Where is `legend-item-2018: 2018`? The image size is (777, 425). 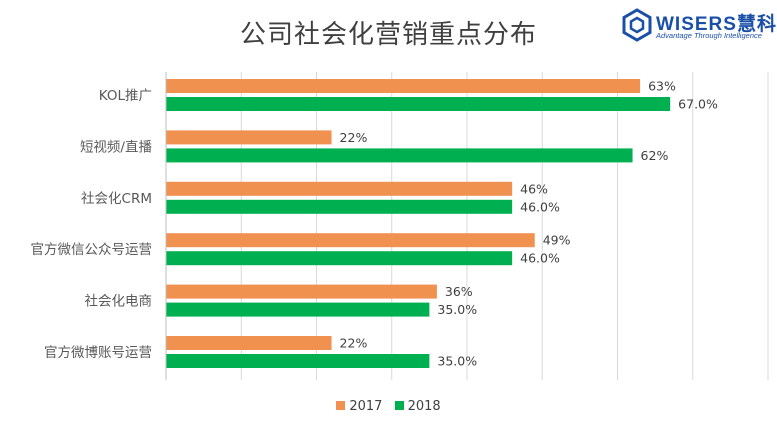
legend-item-2018: 2018 is located at coordinates (417, 406).